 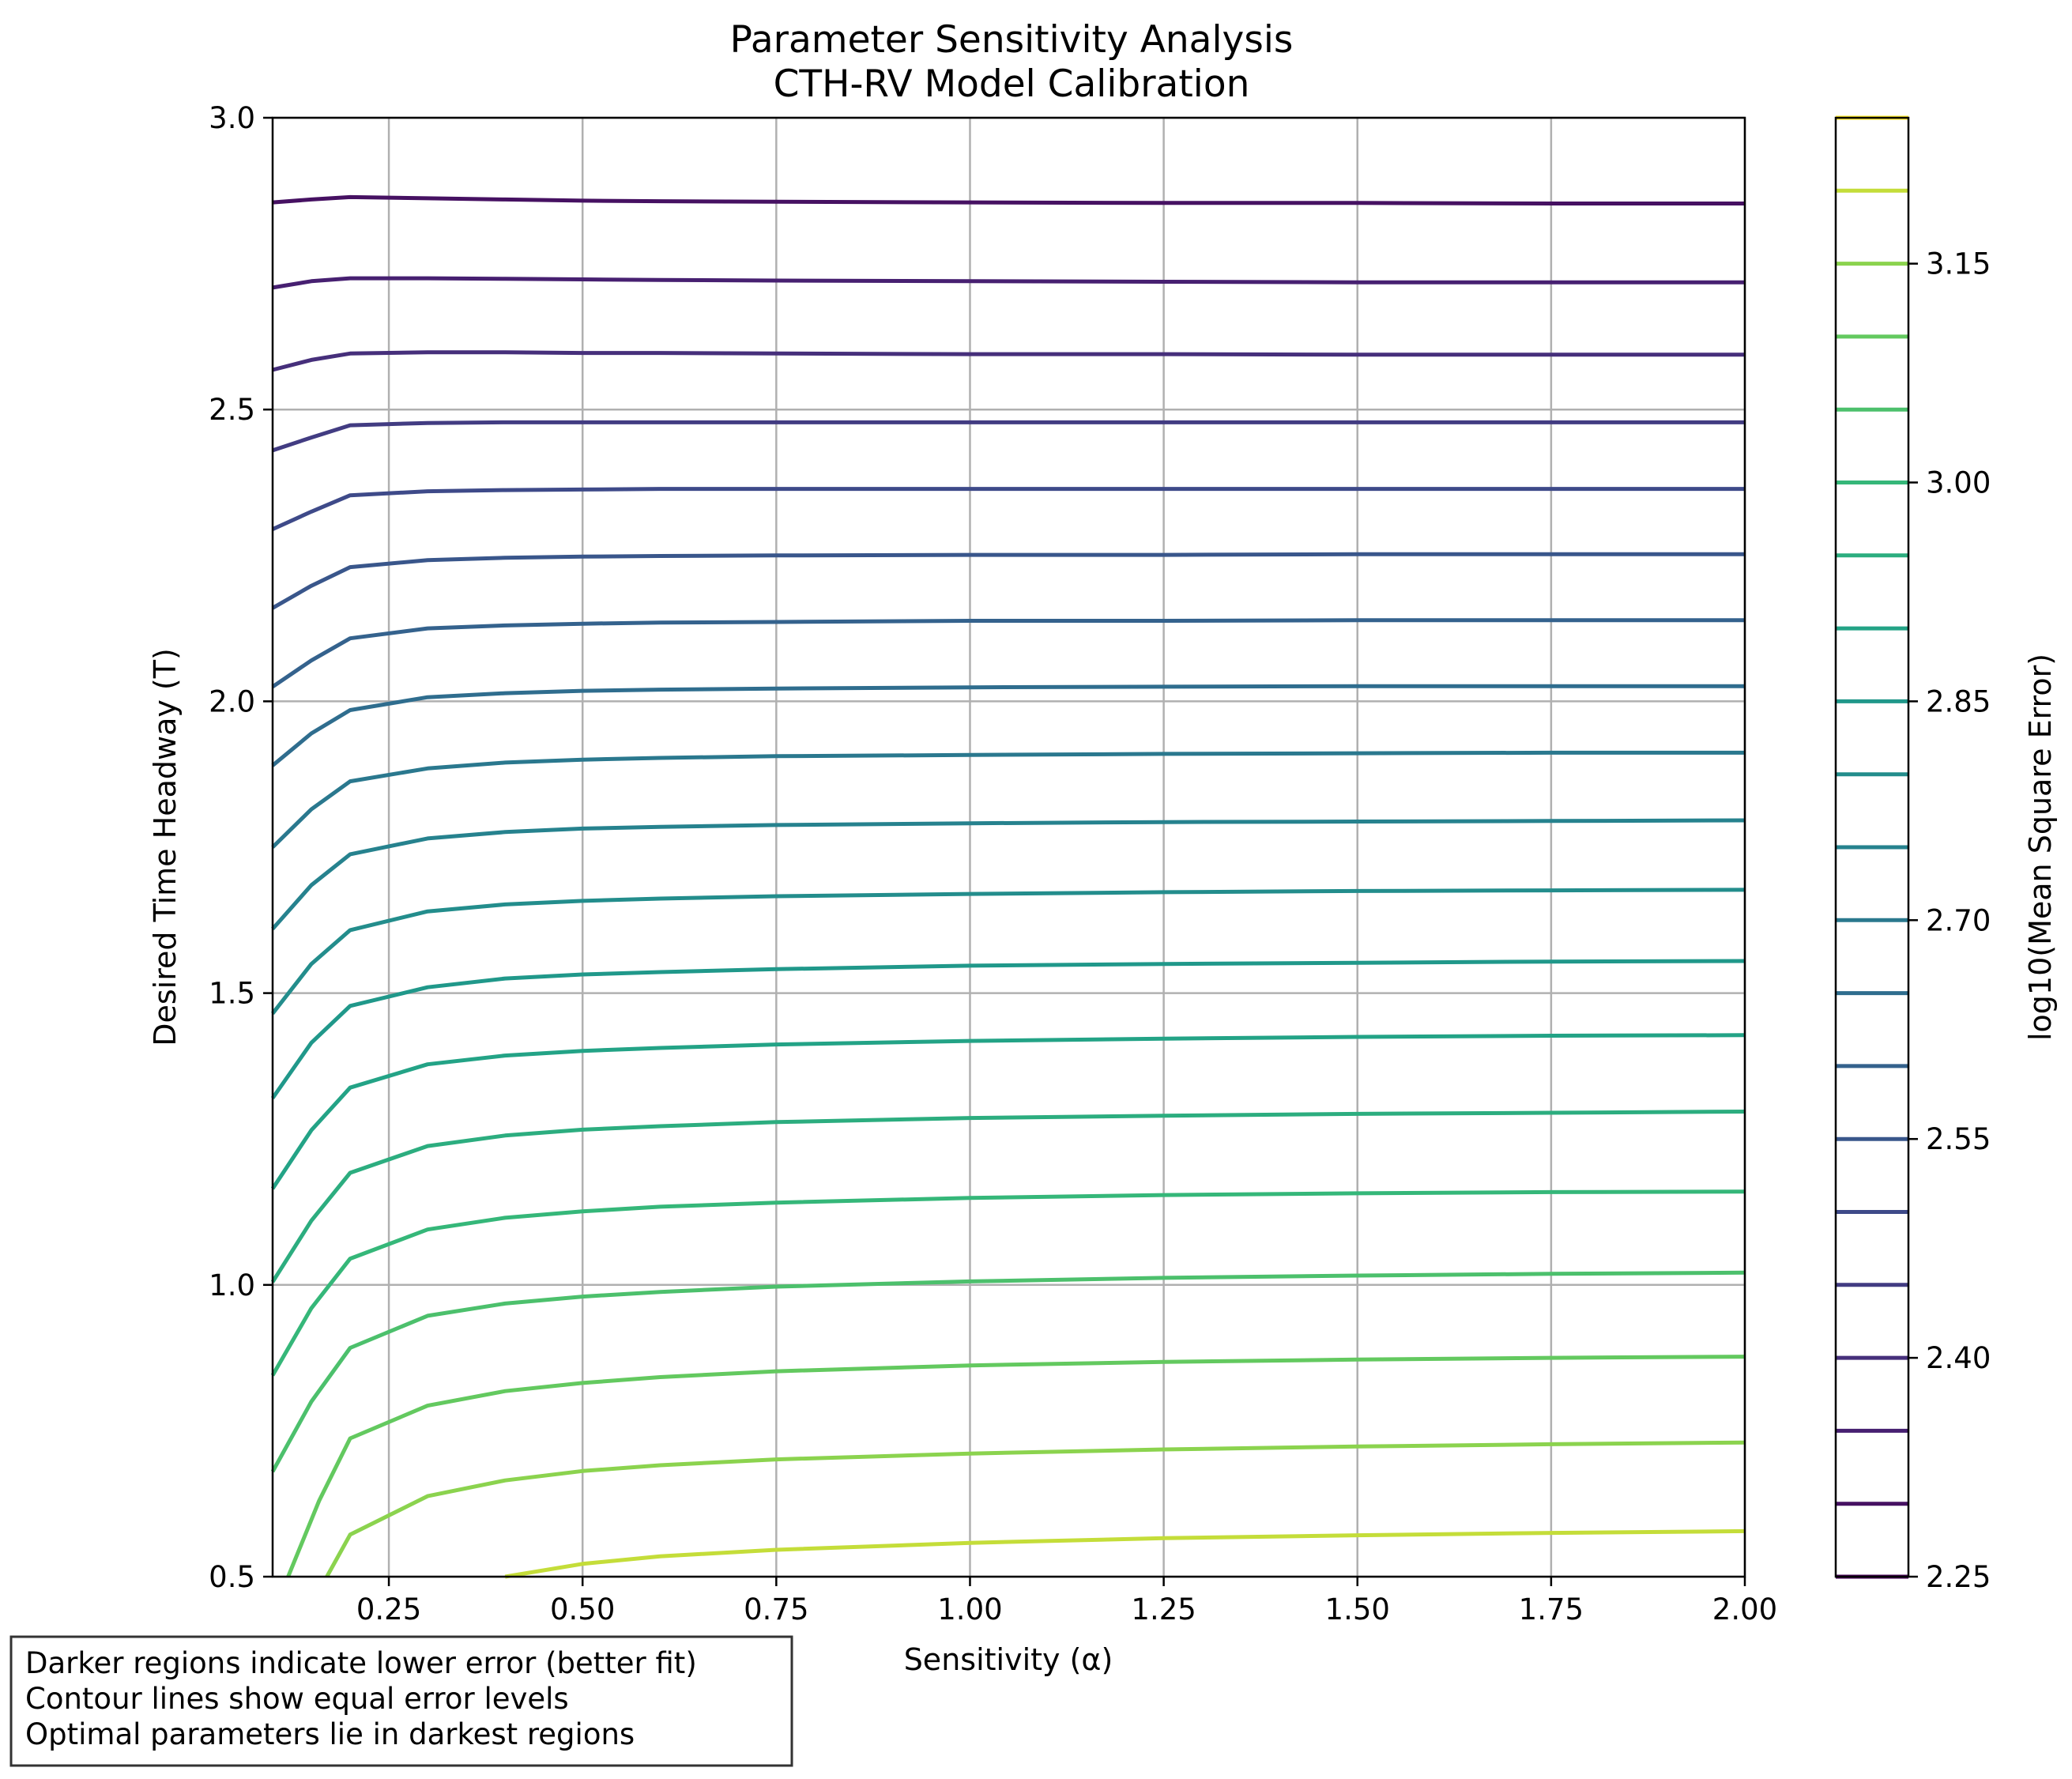 What do you see at coordinates (1551, 1609) in the screenshot?
I see `x-tick-label: 1.75` at bounding box center [1551, 1609].